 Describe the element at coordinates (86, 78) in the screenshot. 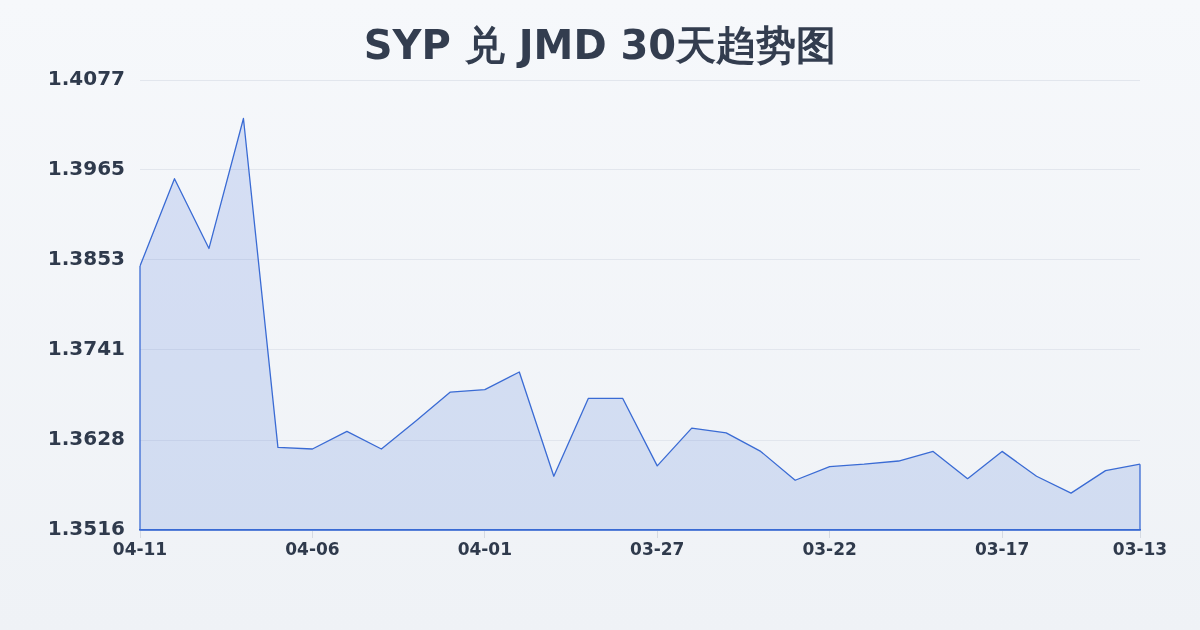

I see `y-tick-label: 1.4077` at that location.